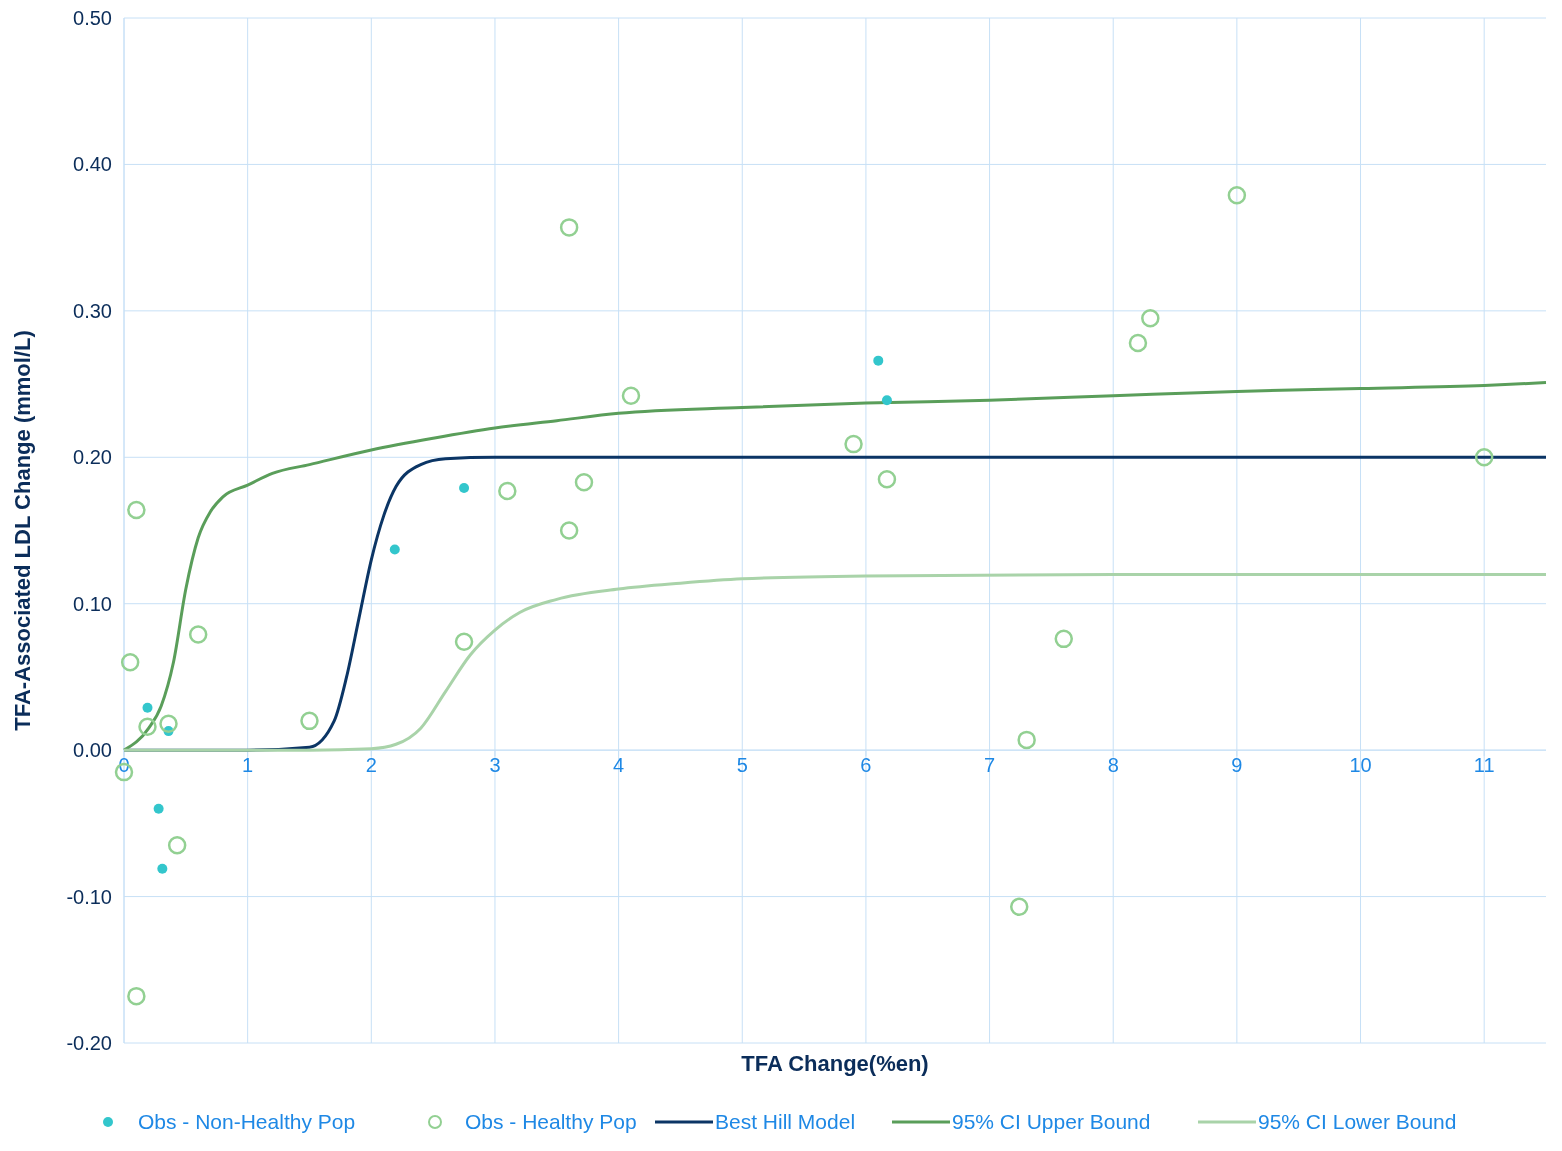 The image size is (1562, 1151). I want to click on x-axis-title: TFA Change(%en), so click(835, 1063).